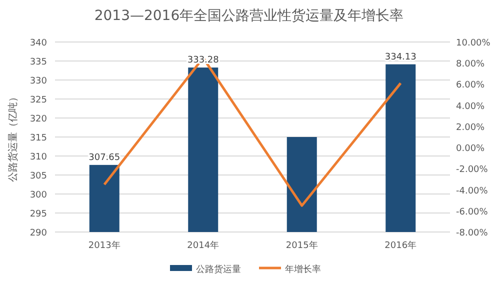  What do you see at coordinates (39, 81) in the screenshot?
I see `y-tick-label: 330` at bounding box center [39, 81].